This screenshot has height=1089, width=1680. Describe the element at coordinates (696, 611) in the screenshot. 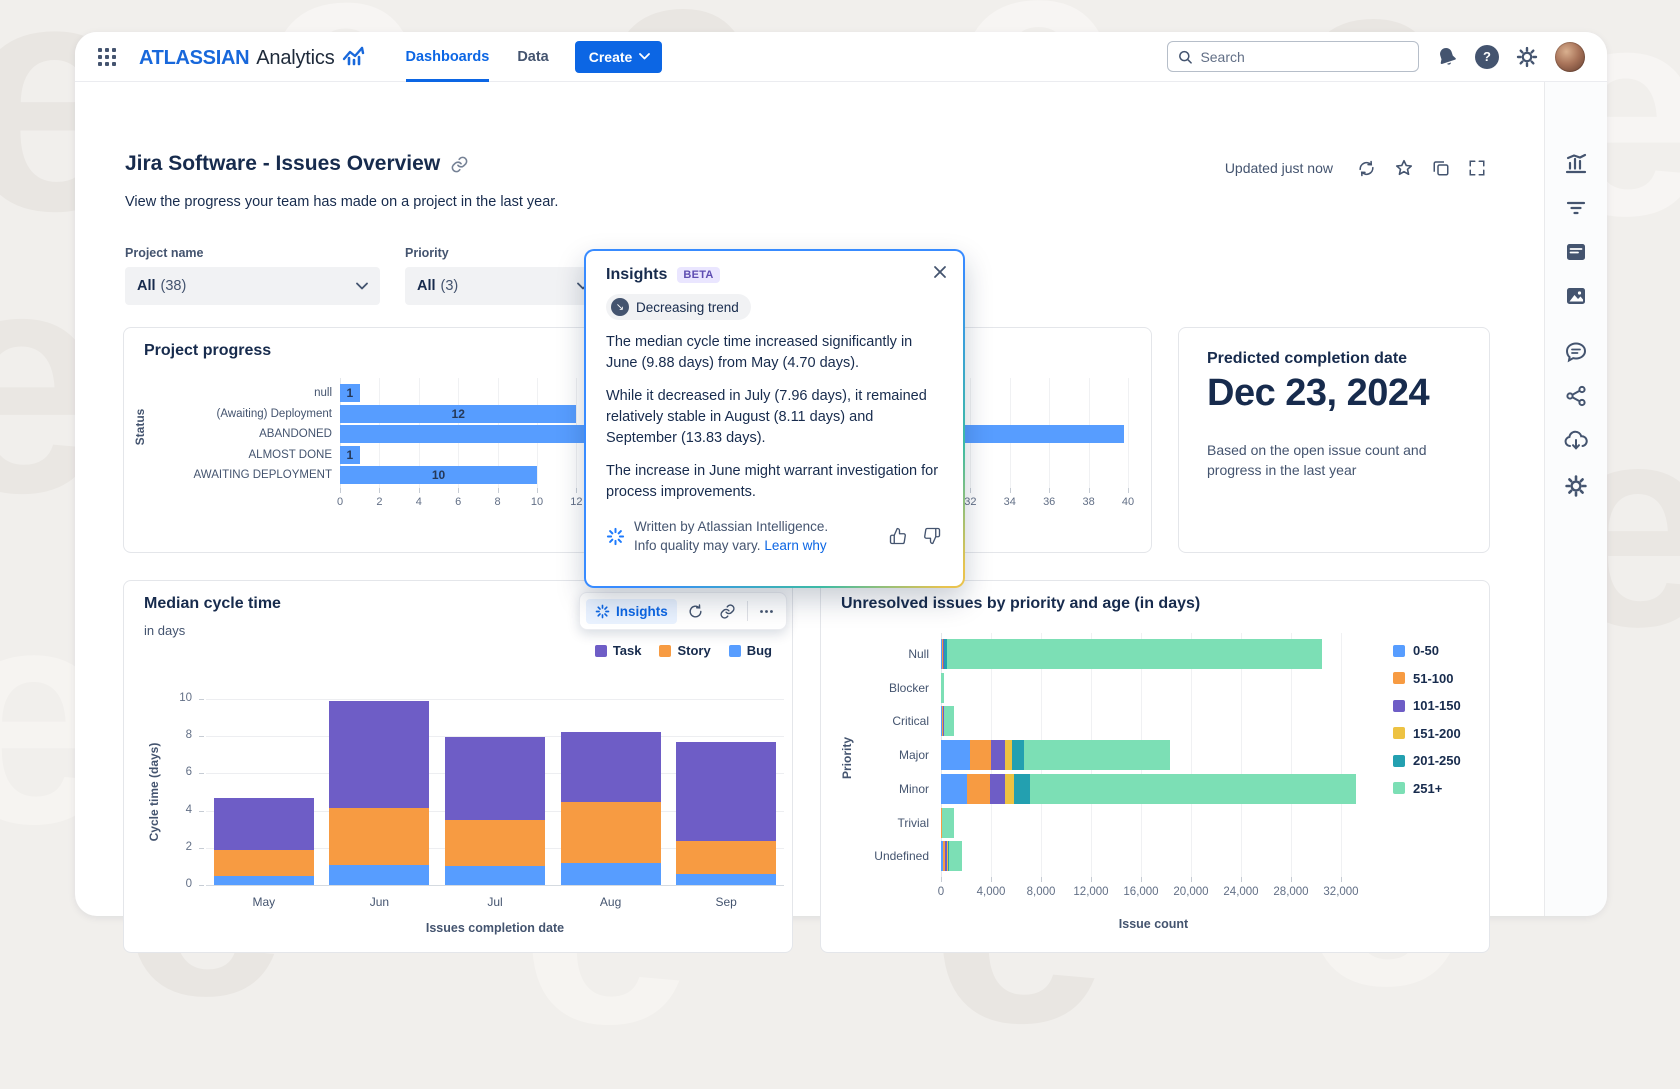

I see `refresh-chart-icon` at that location.